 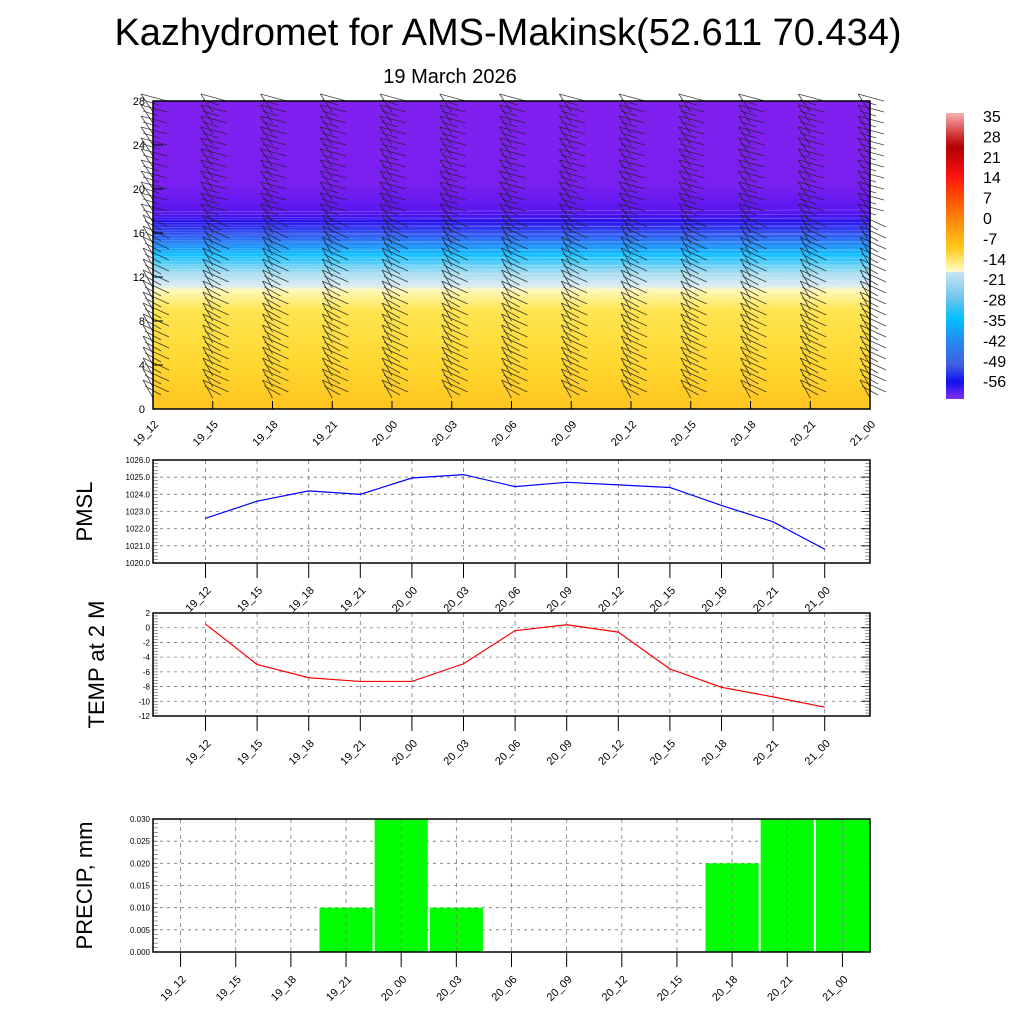 What do you see at coordinates (148, 628) in the screenshot?
I see `y-tick-label: 0` at bounding box center [148, 628].